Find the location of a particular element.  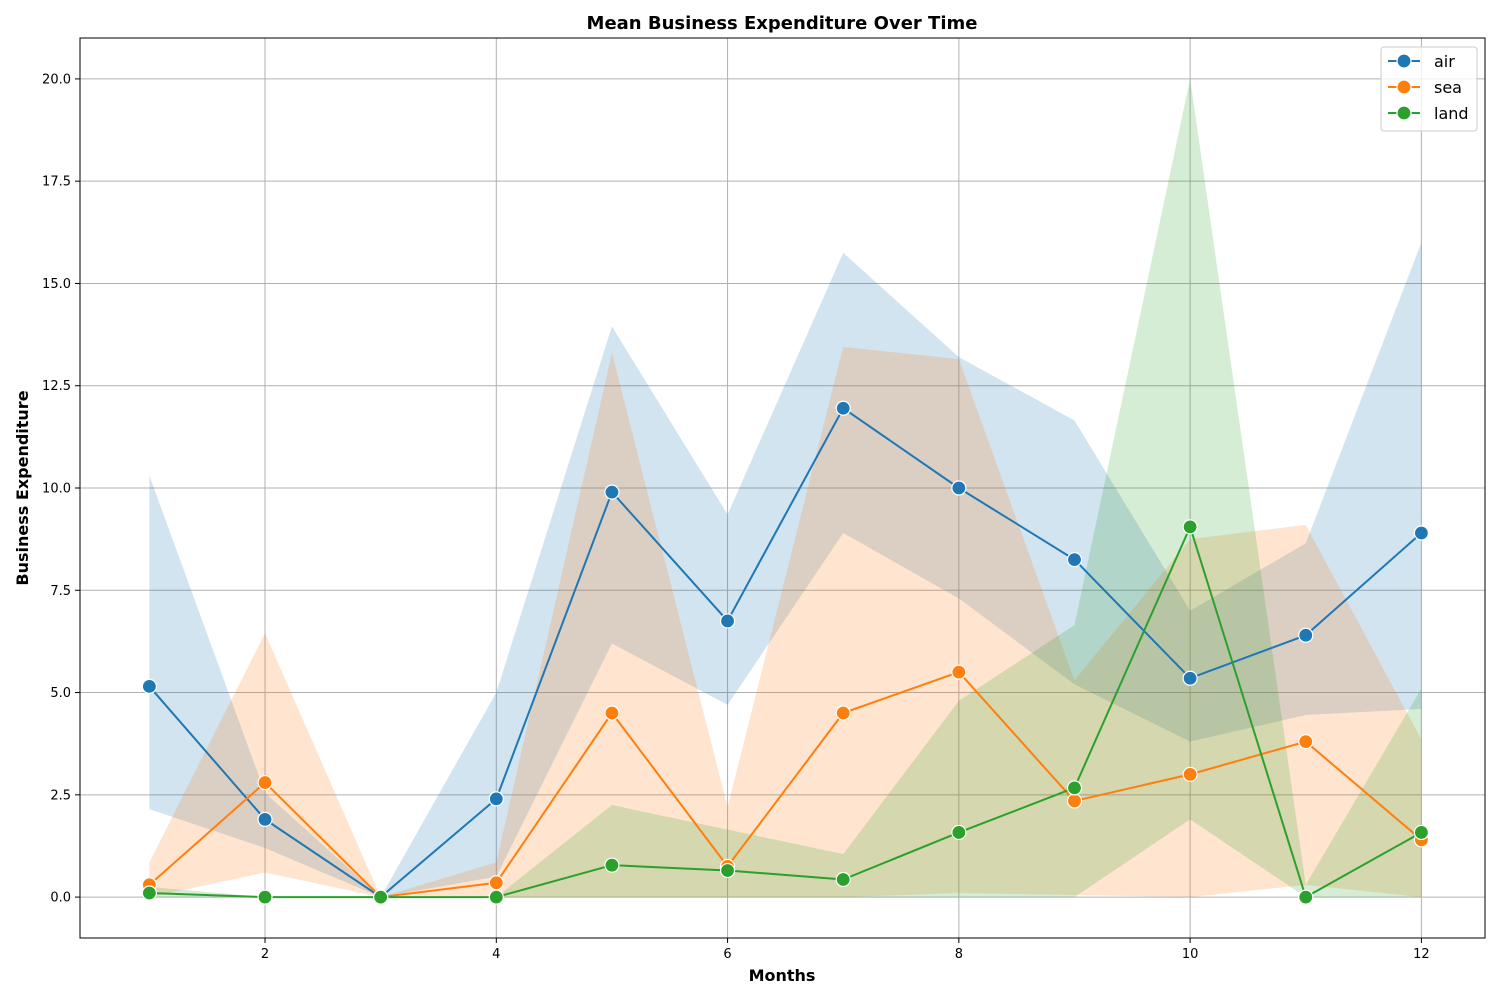

x-axis-ticks: 2 4 6 8 10 12 is located at coordinates (845, 950).